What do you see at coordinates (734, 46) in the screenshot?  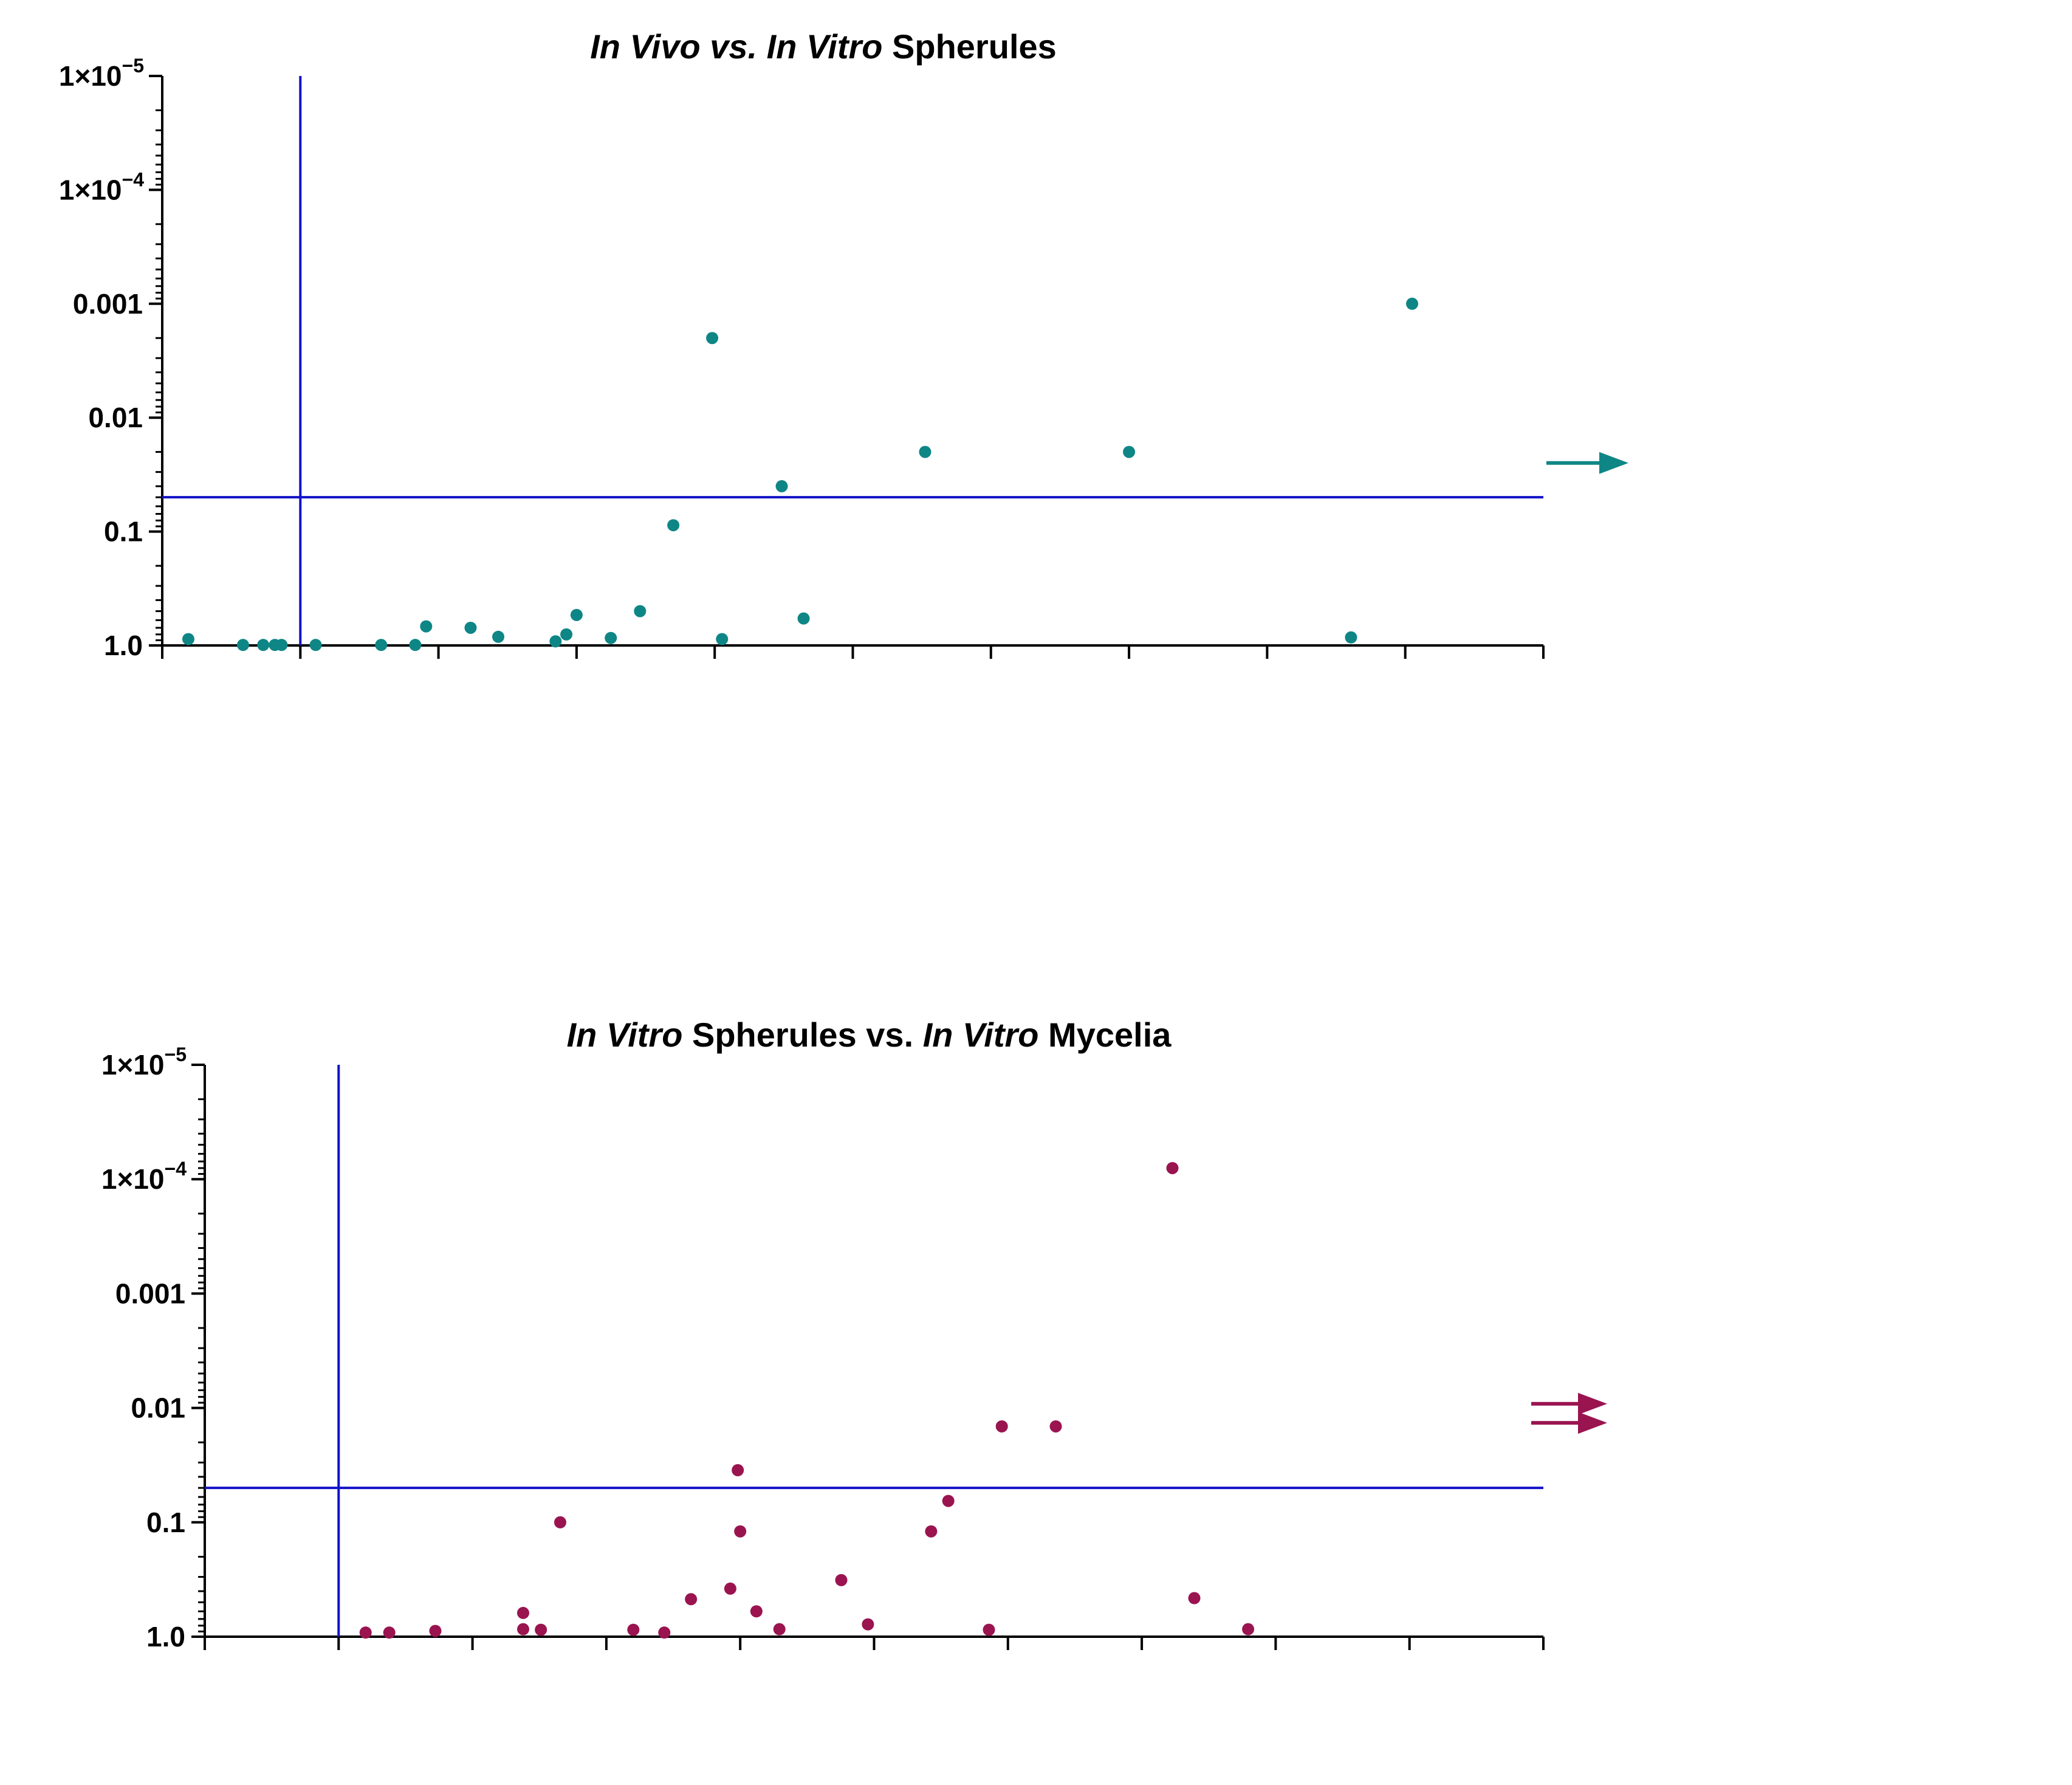 I see `title-segment: vs.` at bounding box center [734, 46].